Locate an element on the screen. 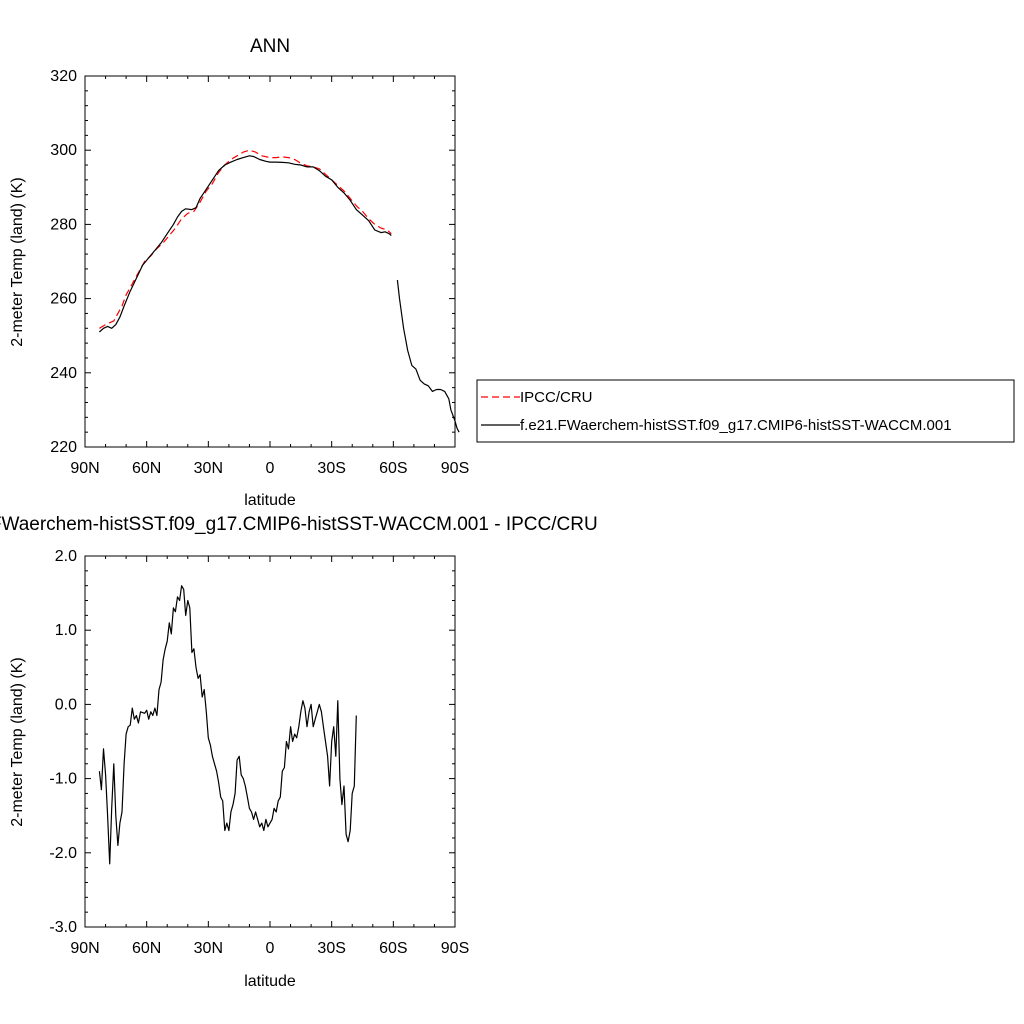 Image resolution: width=1024 pixels, height=1024 pixels. top-x-tick-label: 0 is located at coordinates (270, 468).